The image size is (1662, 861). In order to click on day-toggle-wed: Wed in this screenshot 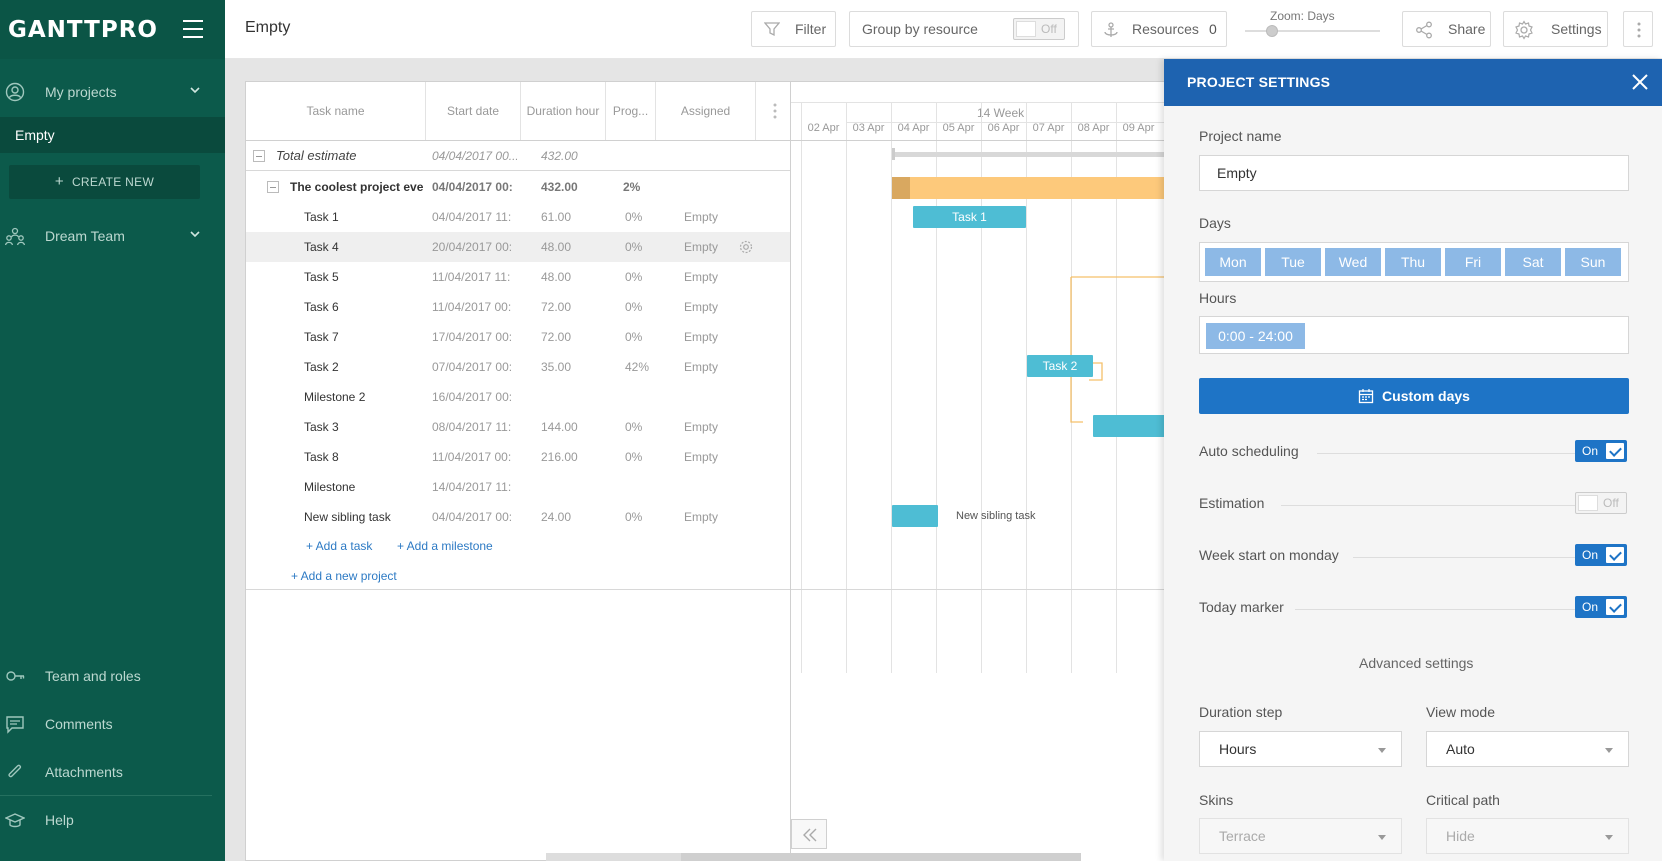, I will do `click(1353, 262)`.